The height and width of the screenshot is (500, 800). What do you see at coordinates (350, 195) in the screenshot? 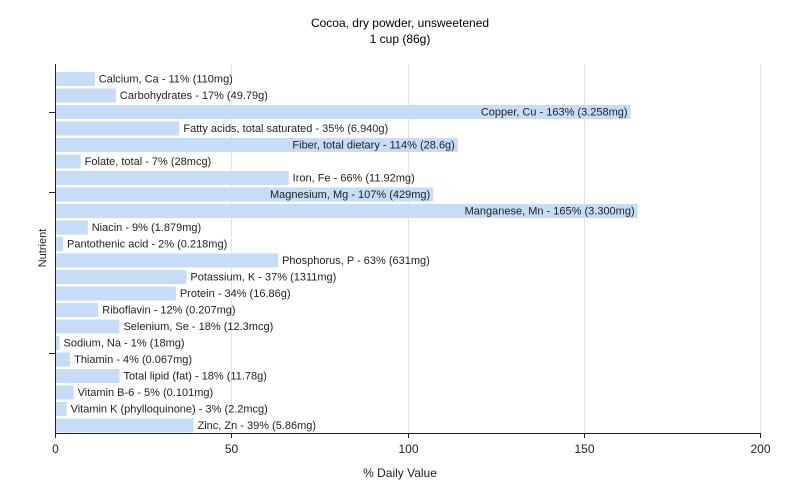
I see `bar-label: Magnesium, Mg - 107% (429mg)` at bounding box center [350, 195].